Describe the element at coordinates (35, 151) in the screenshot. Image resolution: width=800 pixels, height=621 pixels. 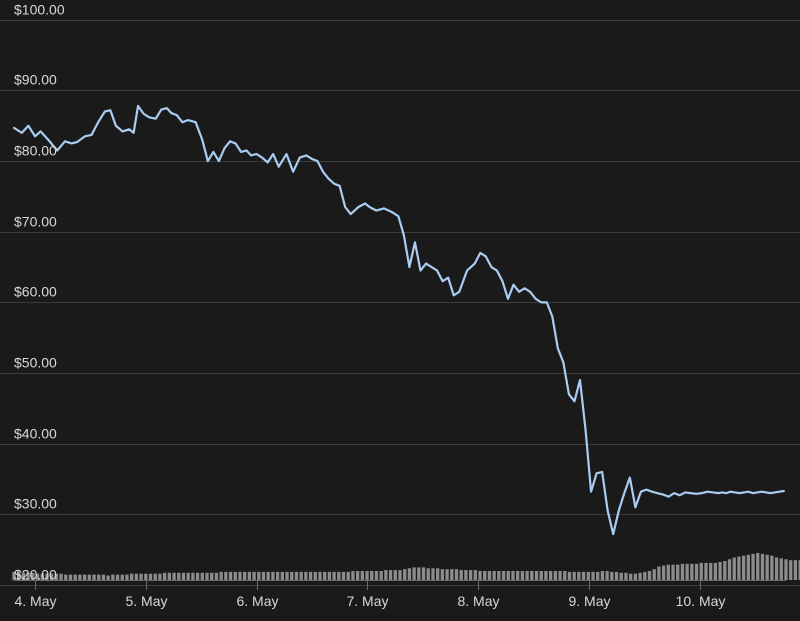
I see `y-tick-label: $80.00` at that location.